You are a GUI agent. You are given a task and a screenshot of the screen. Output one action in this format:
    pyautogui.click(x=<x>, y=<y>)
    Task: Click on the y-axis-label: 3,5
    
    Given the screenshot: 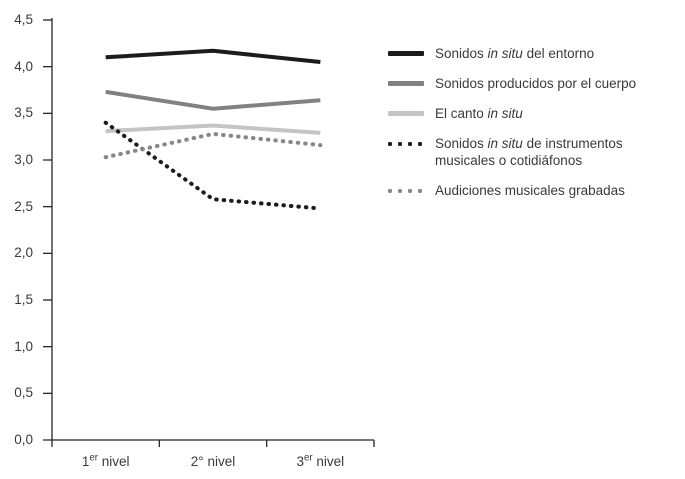 What is the action you would take?
    pyautogui.click(x=23, y=113)
    